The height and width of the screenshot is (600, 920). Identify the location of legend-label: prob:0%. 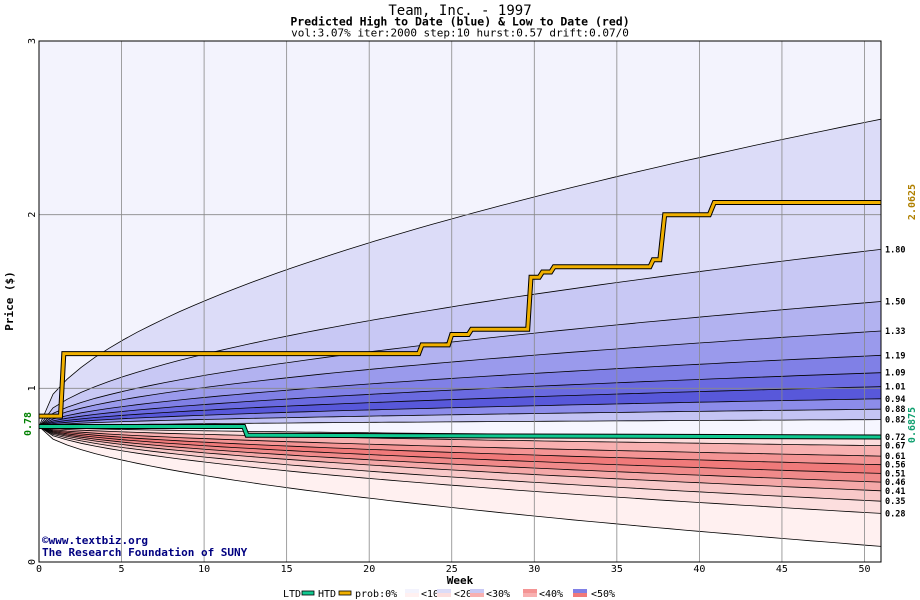
(376, 594).